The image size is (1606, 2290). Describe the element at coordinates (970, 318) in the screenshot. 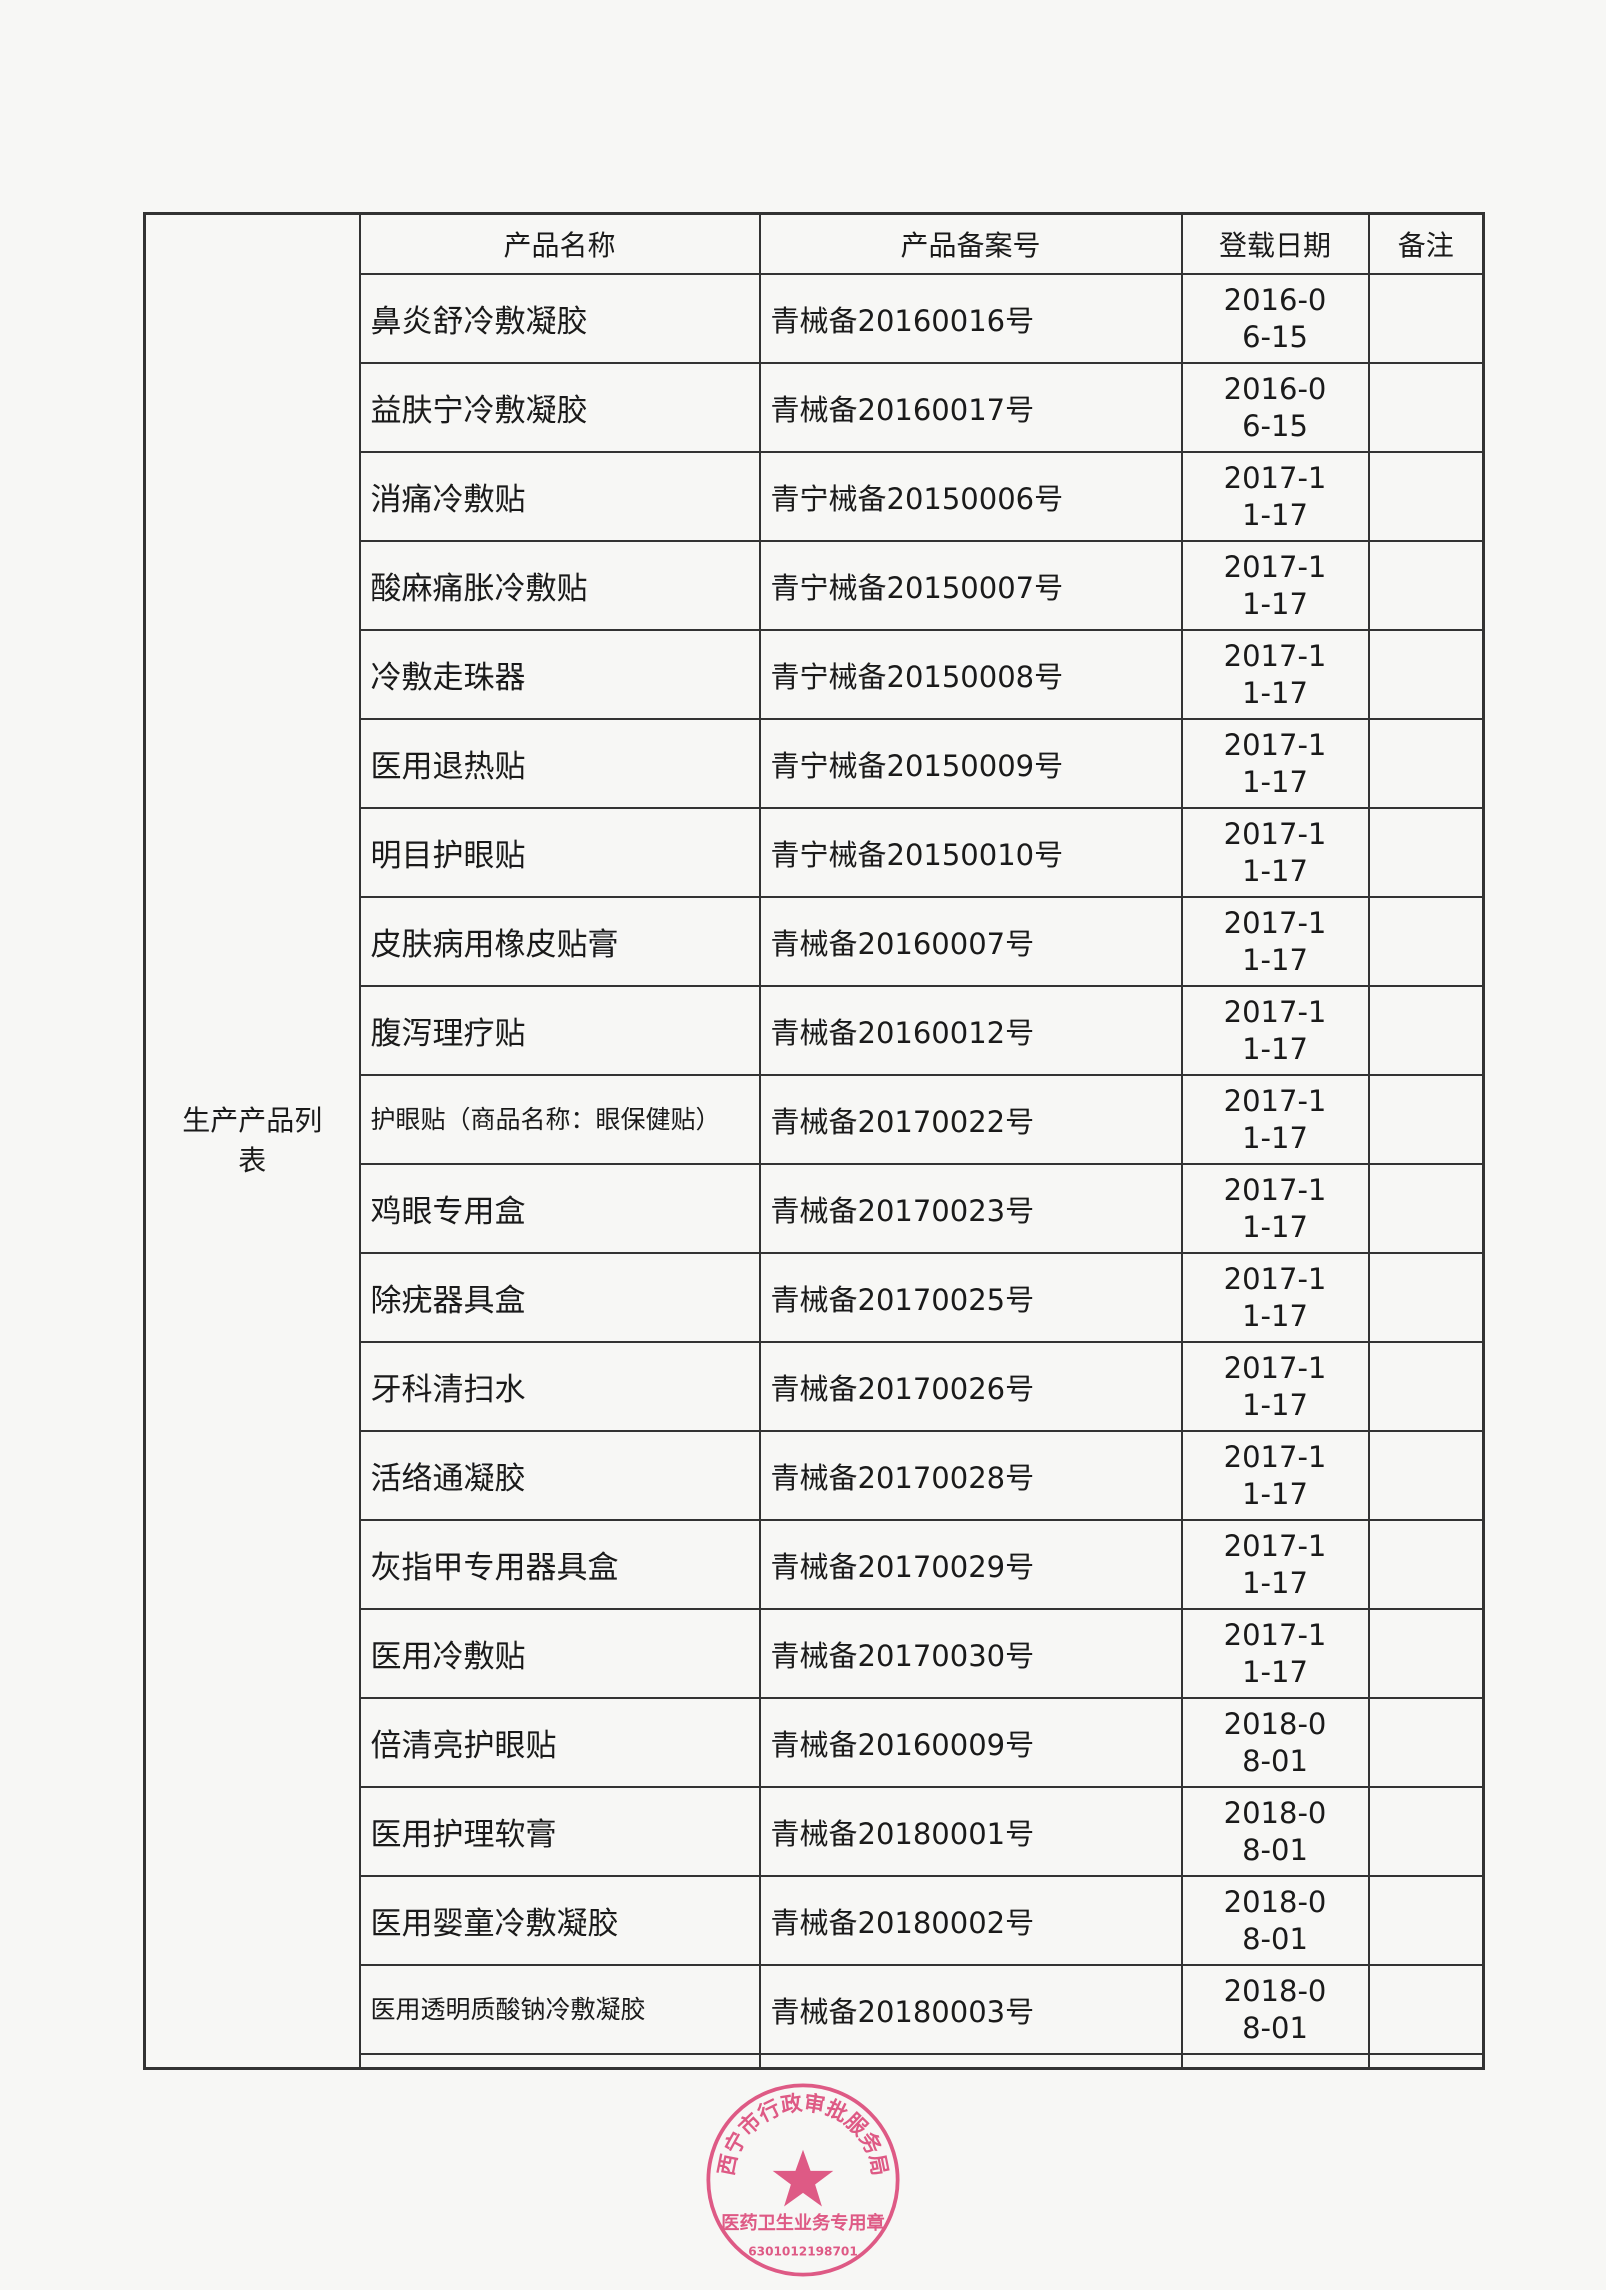

I see `record-number: 青械备20160016号` at that location.